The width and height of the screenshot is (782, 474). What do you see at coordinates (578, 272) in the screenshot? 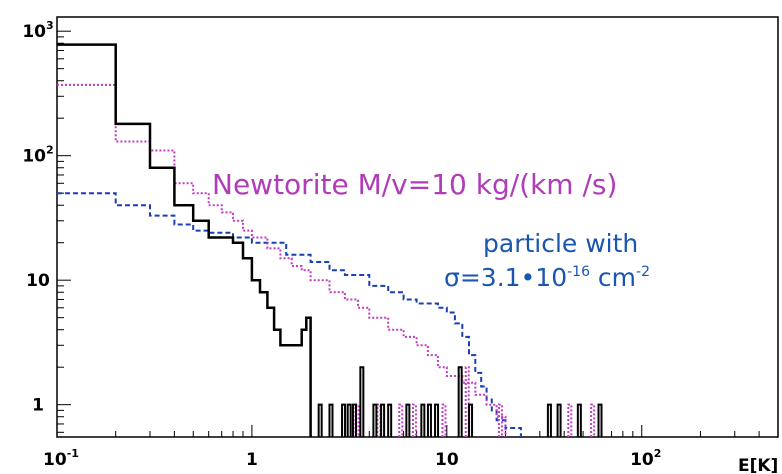
I see `particle-exp1: -16` at bounding box center [578, 272].